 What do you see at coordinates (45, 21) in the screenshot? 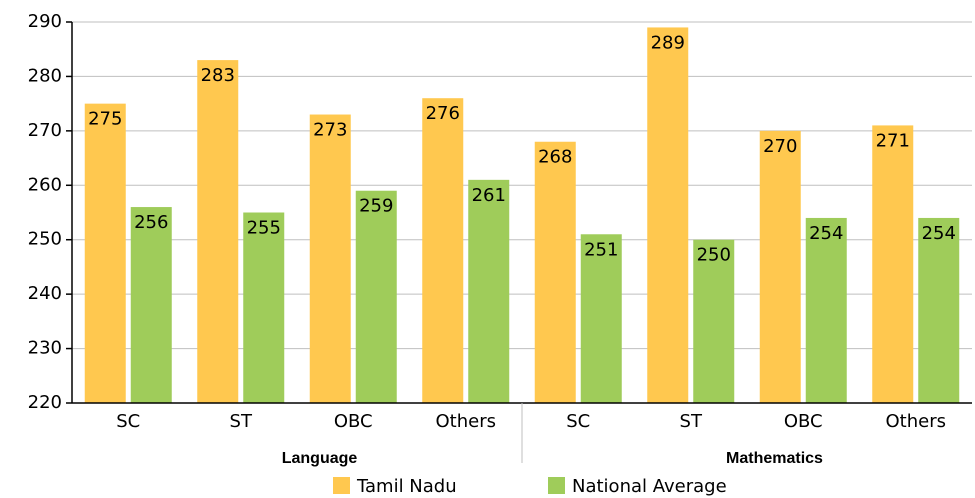
I see `y-tick-label: 290` at bounding box center [45, 21].